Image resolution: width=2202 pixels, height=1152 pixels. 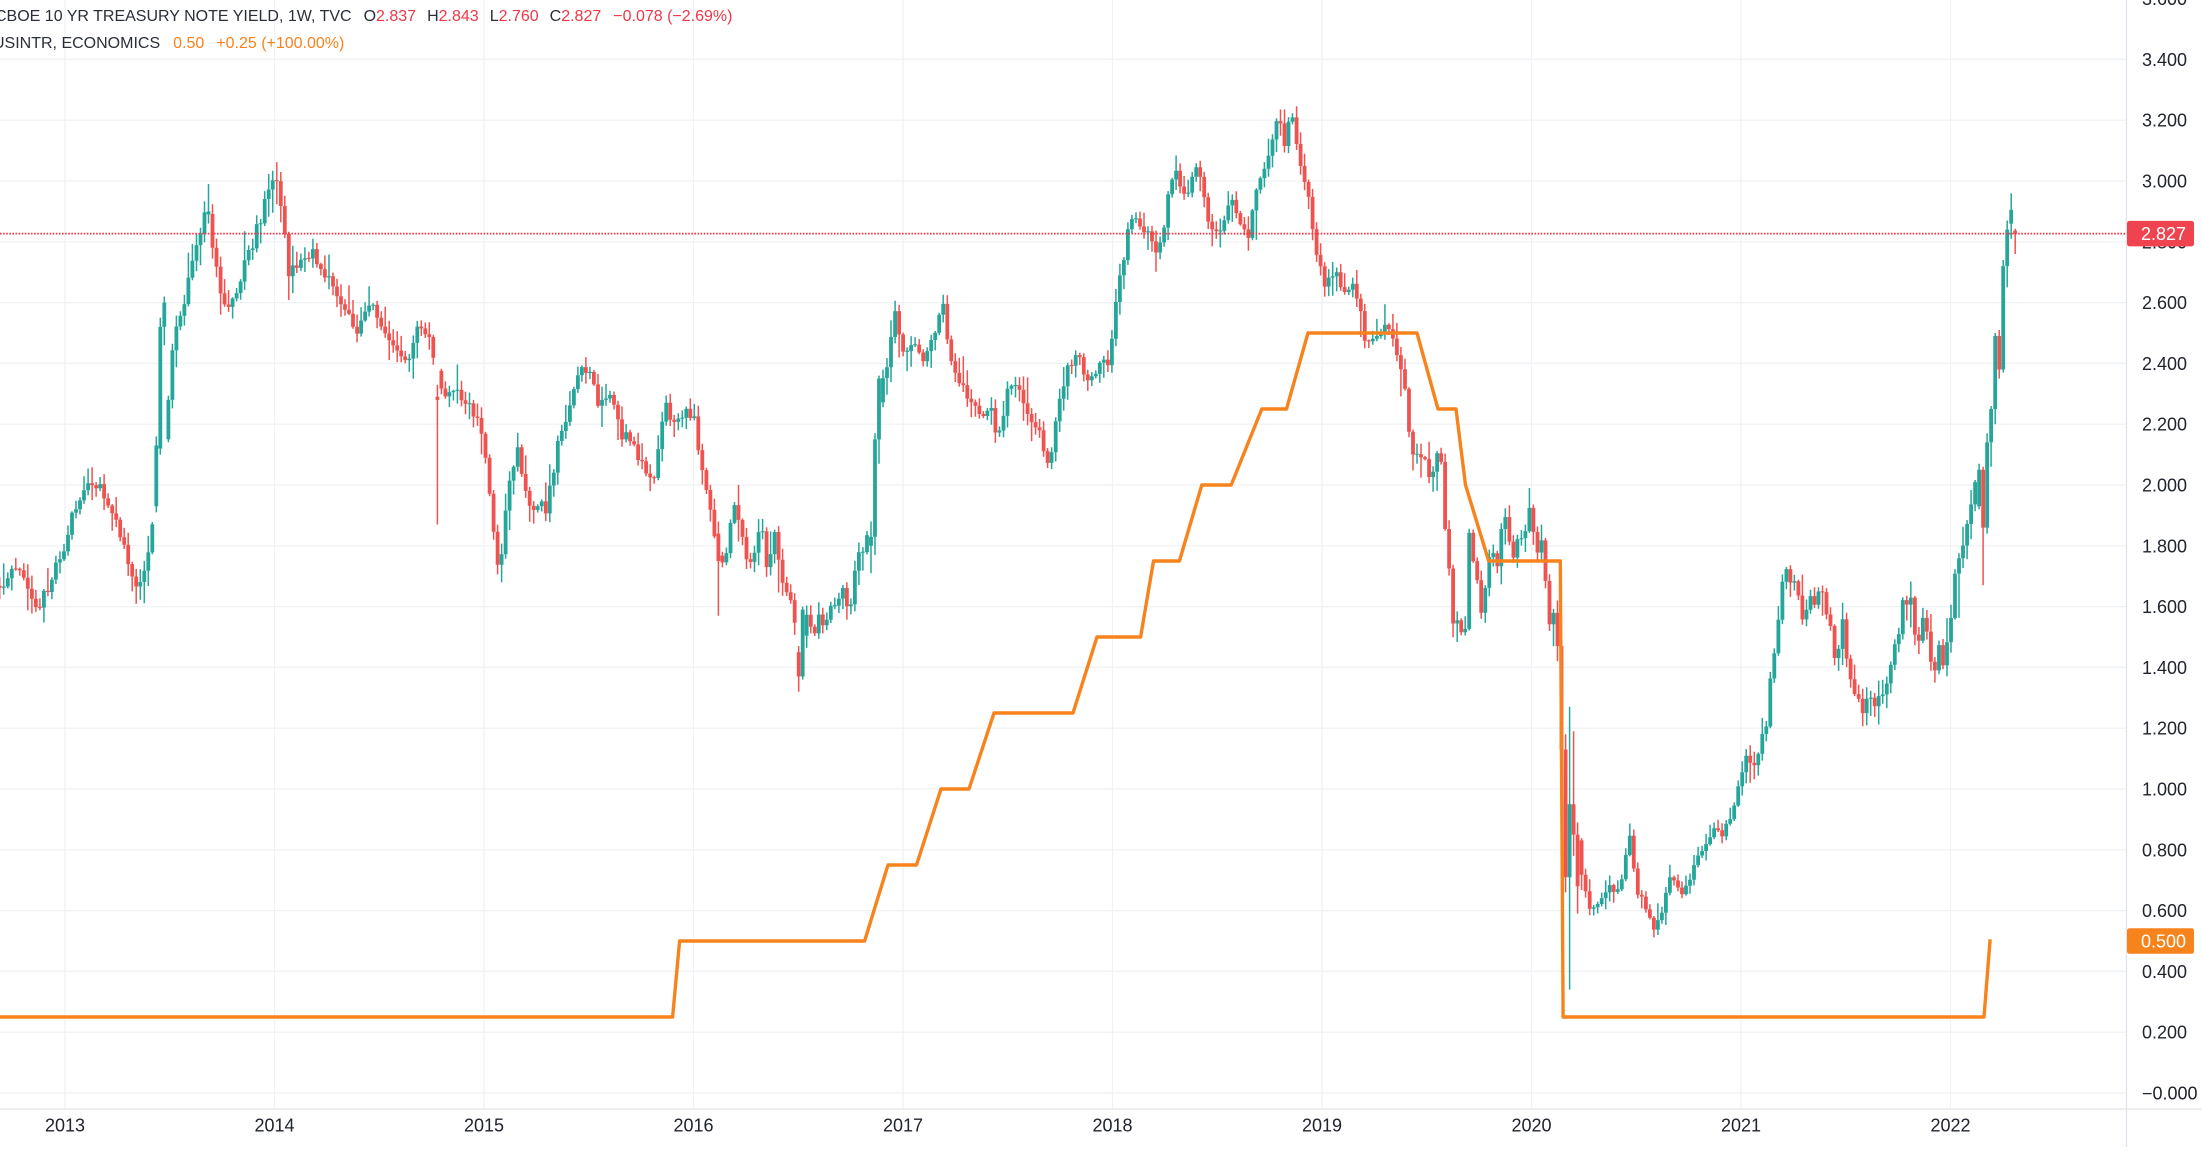 What do you see at coordinates (2164, 850) in the screenshot?
I see `svg-text: 0.800` at bounding box center [2164, 850].